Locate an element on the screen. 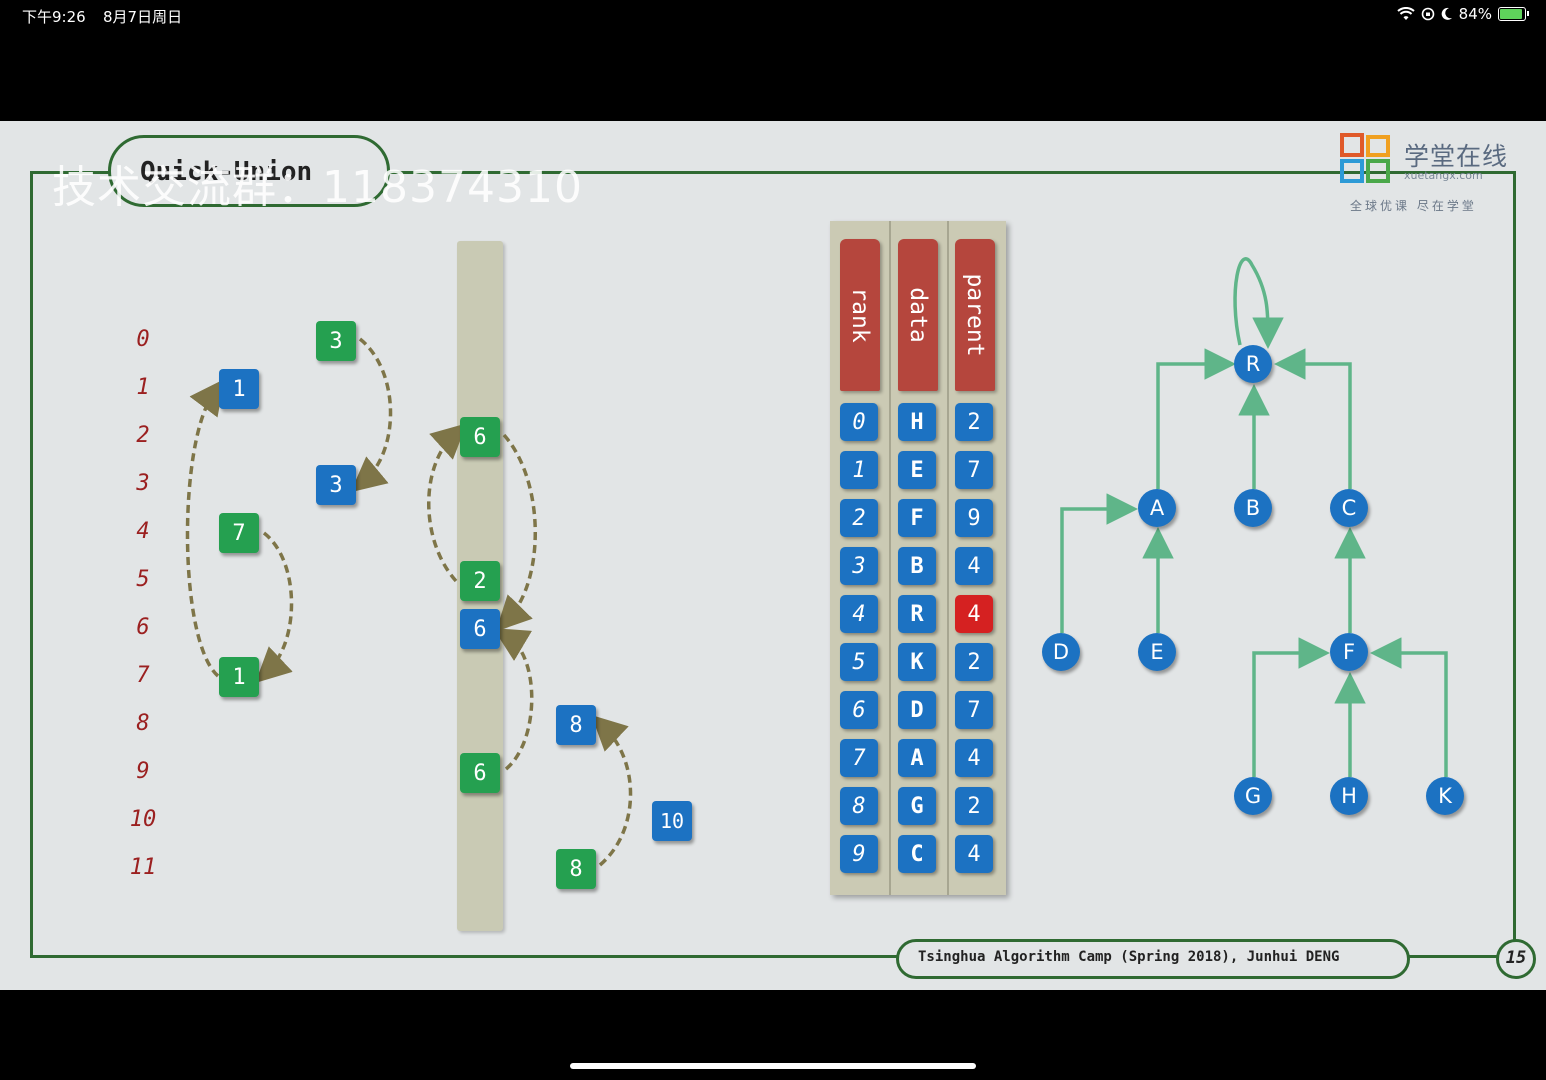 The width and height of the screenshot is (1546, 1080). table-cell-data: F is located at coordinates (917, 518).